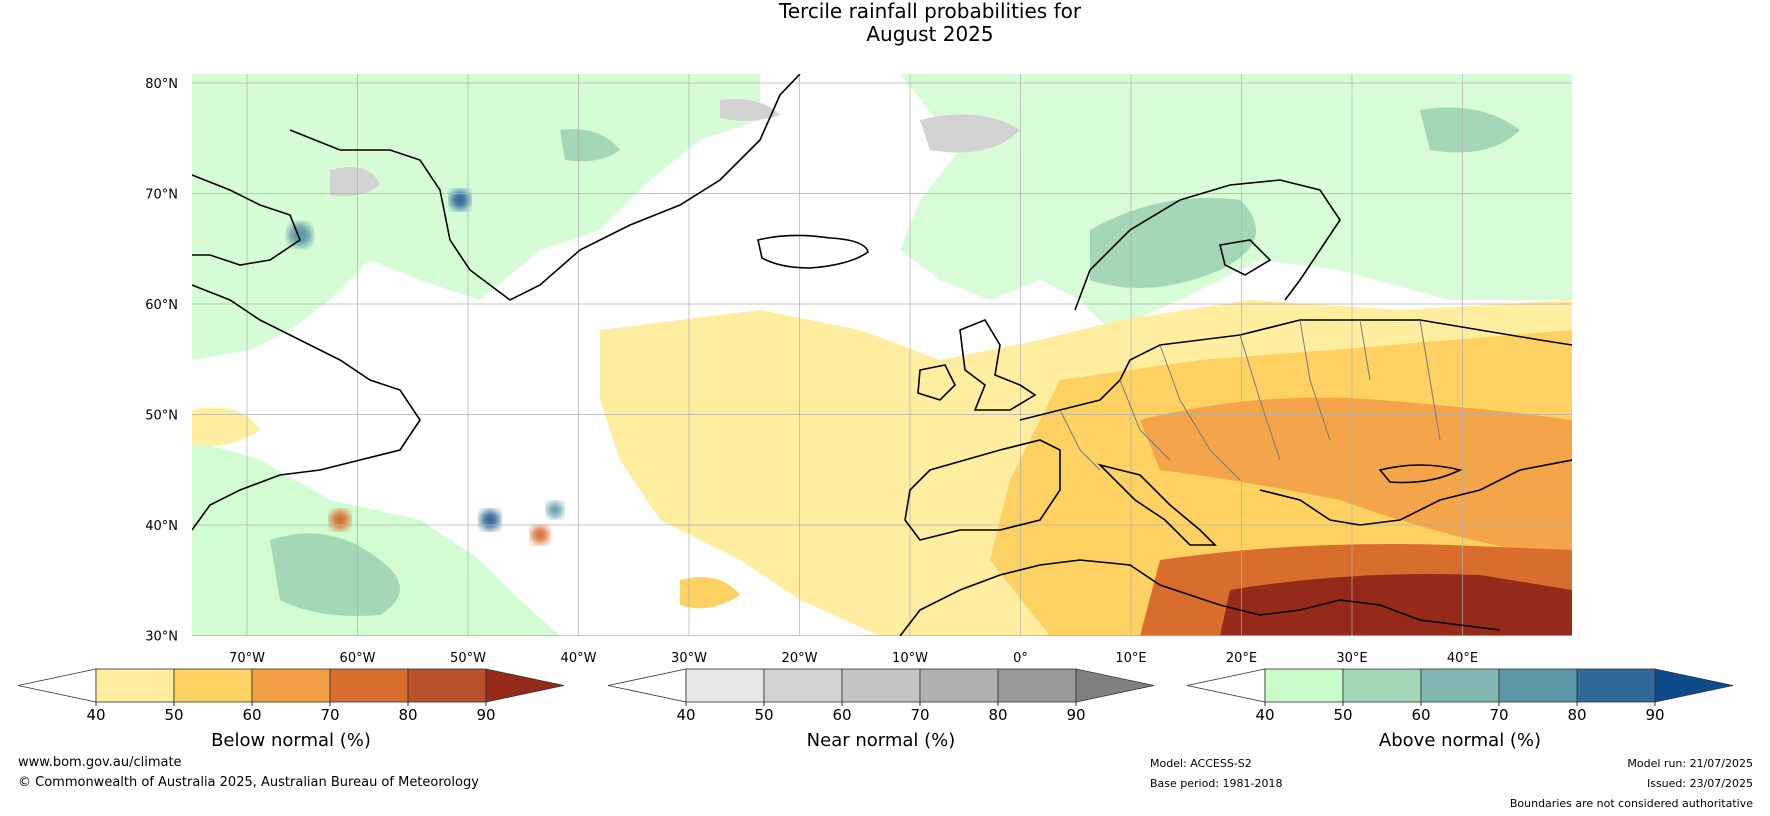  Describe the element at coordinates (881, 709) in the screenshot. I see `colorbar: 40 50 60 70 80 90 Near normal (%)` at that location.